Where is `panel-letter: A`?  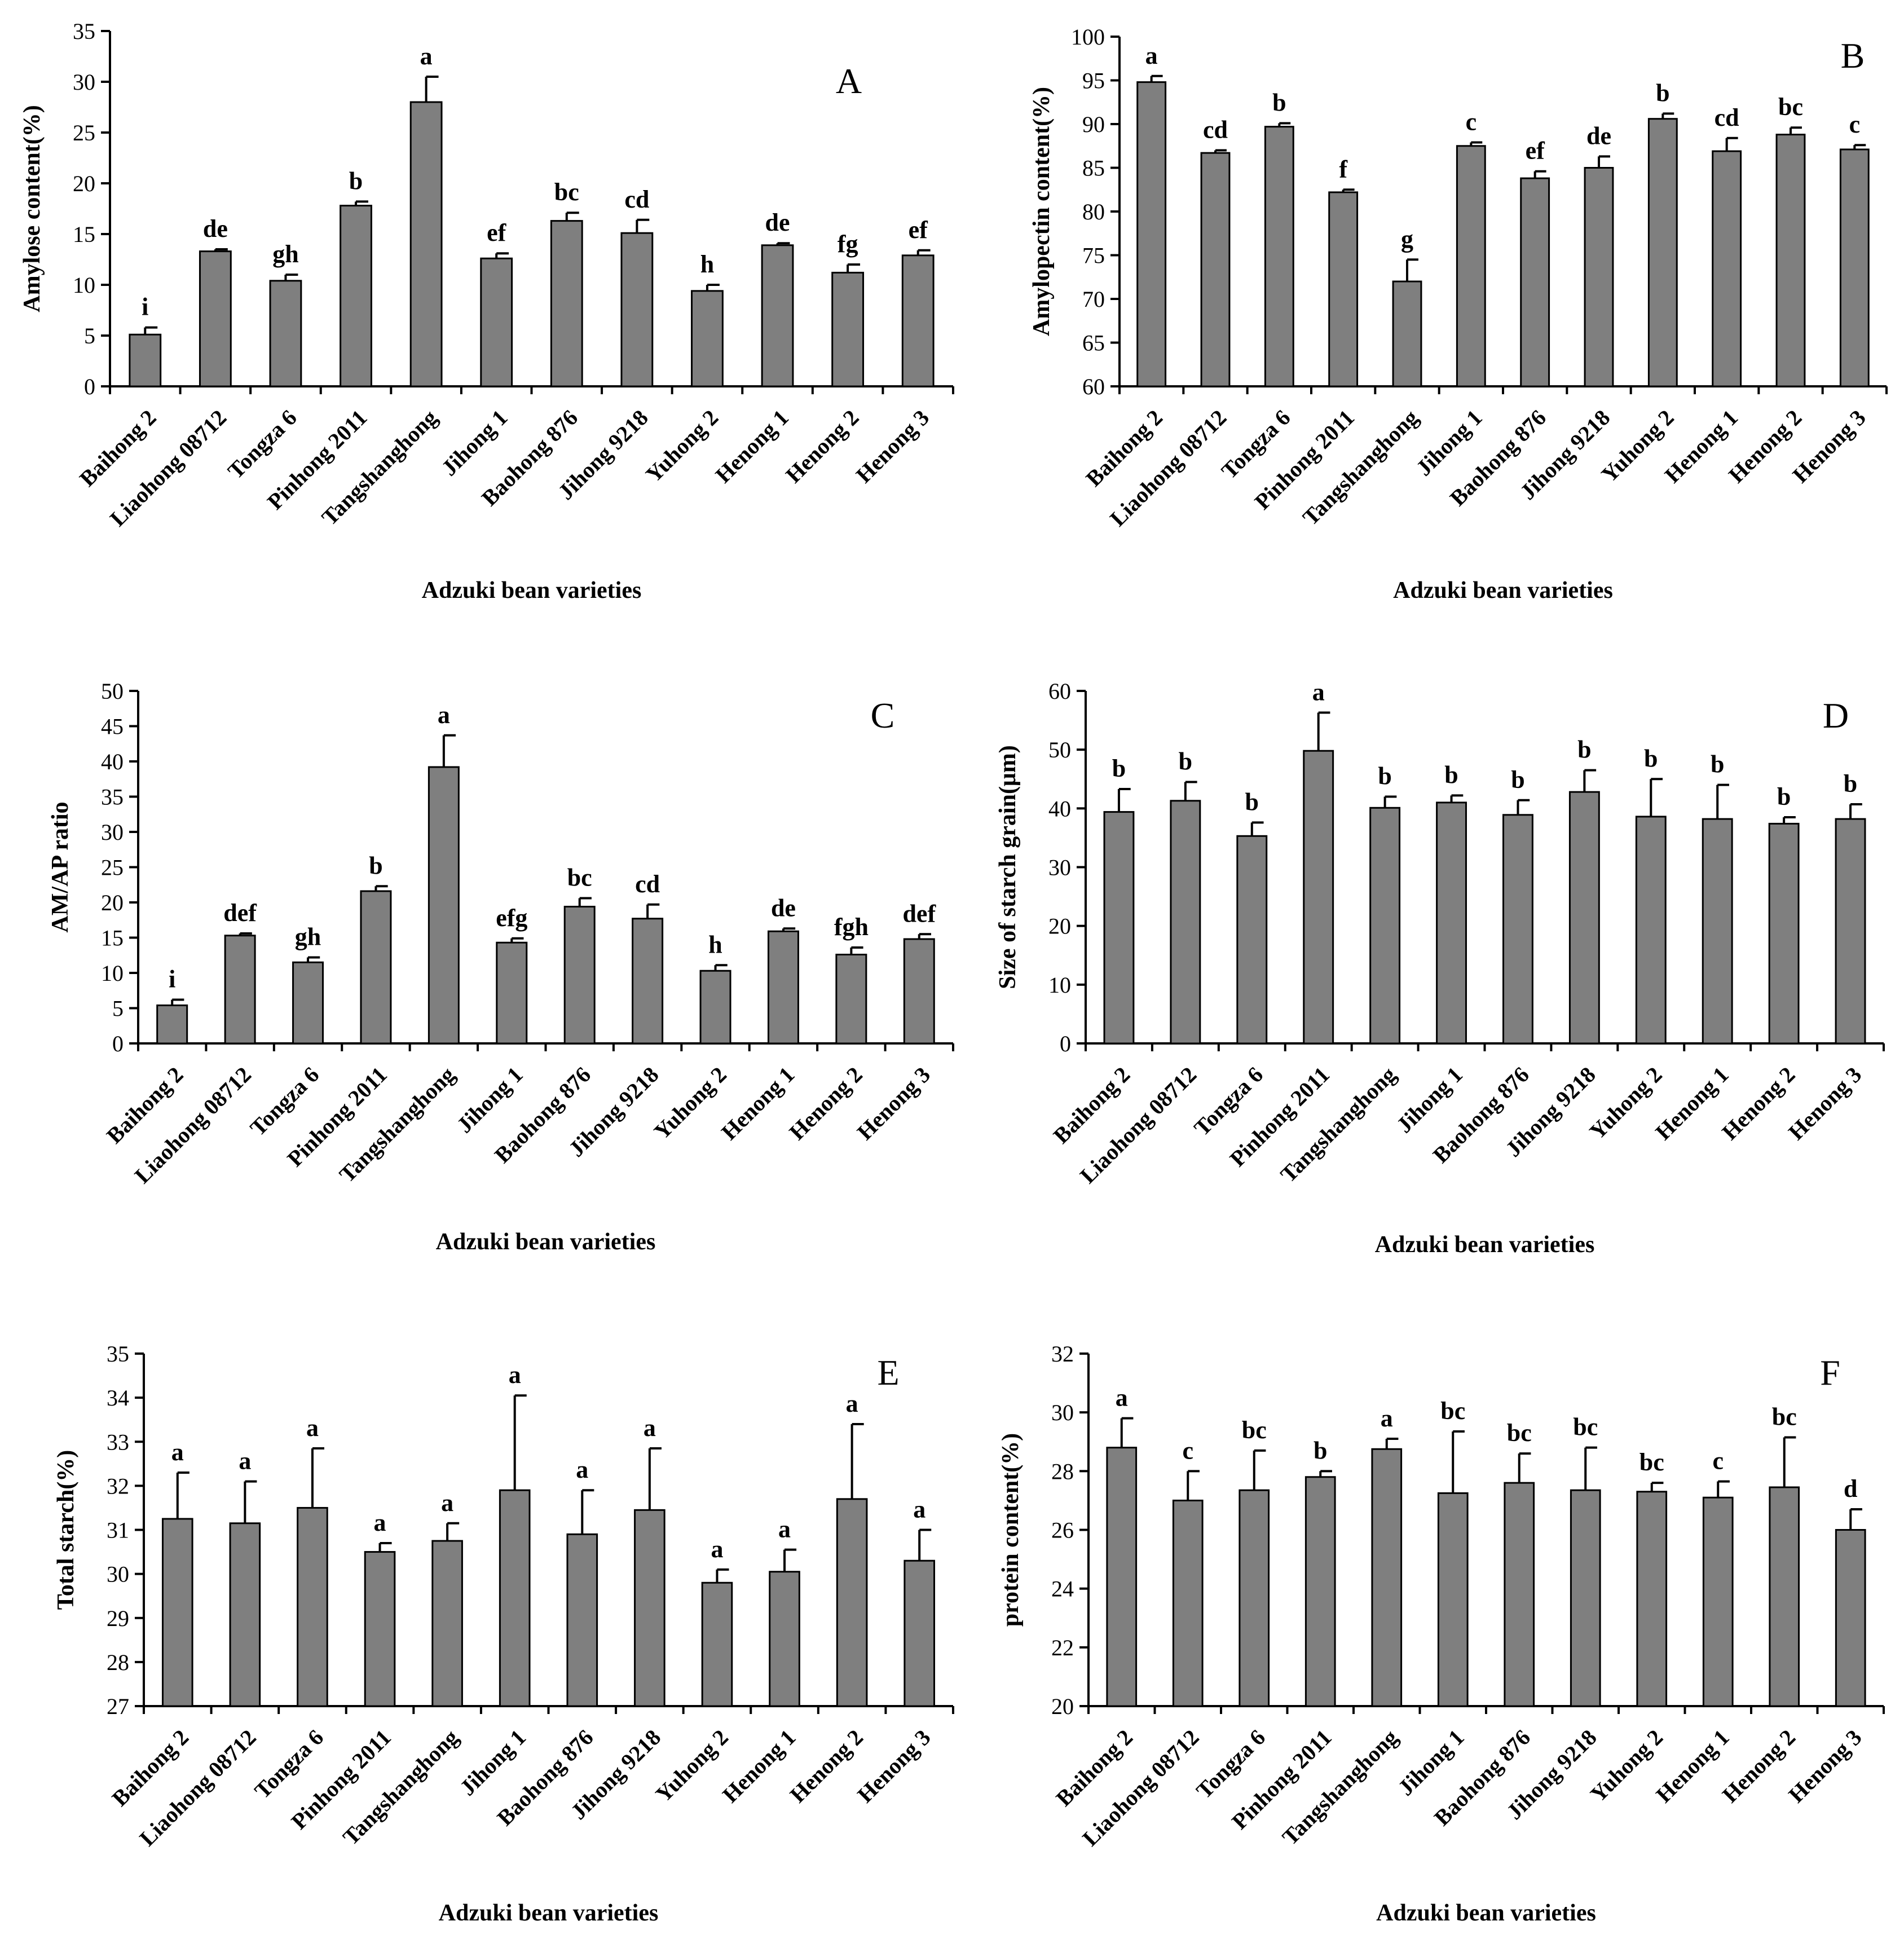 panel-letter: A is located at coordinates (849, 81).